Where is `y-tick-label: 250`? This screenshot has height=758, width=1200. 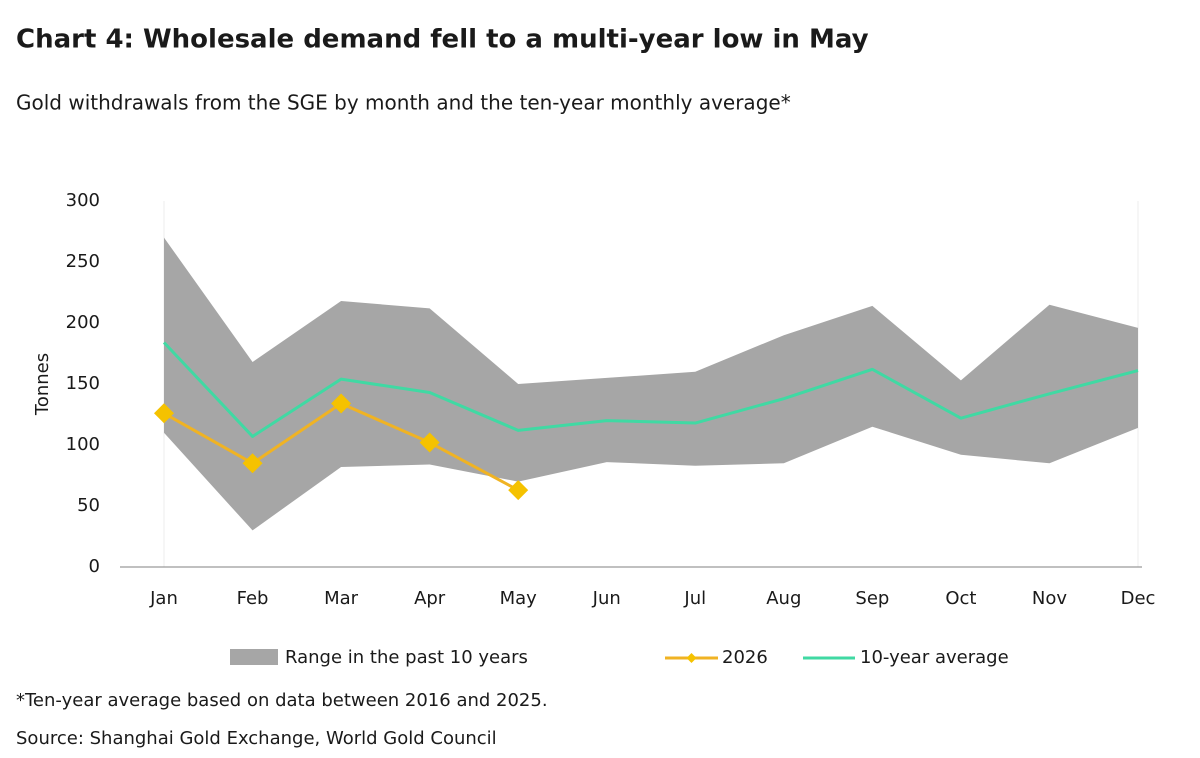 y-tick-label: 250 is located at coordinates (83, 261).